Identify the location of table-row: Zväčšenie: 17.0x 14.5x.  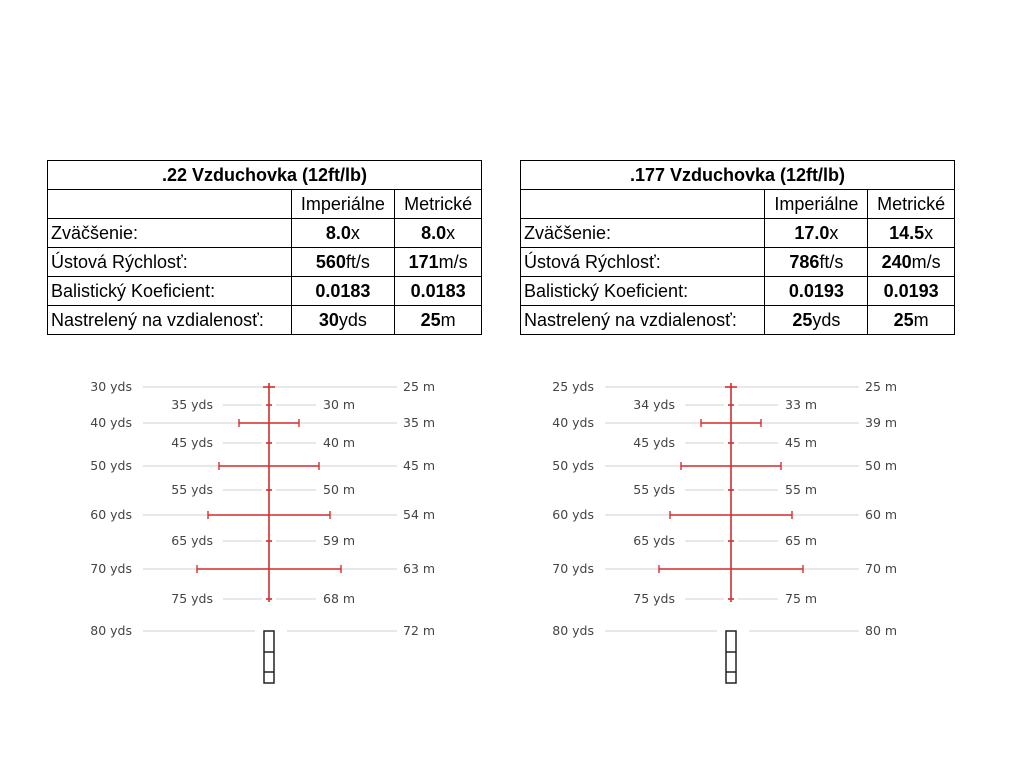
(737, 233).